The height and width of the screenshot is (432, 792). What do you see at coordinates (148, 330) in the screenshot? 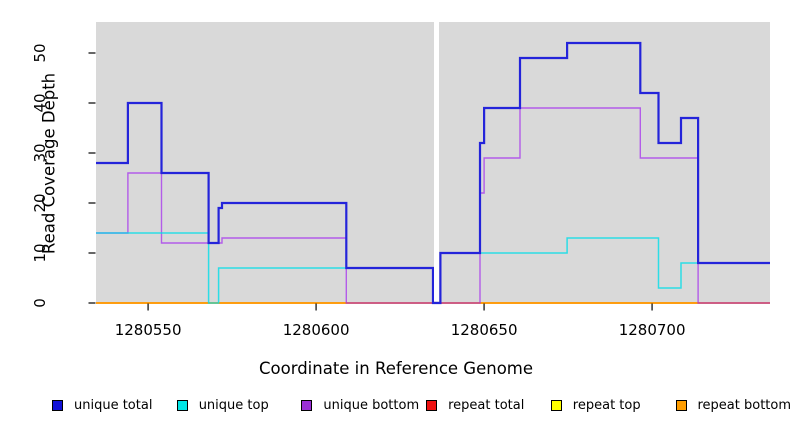
I see `x-tick-label: 1280550` at bounding box center [148, 330].